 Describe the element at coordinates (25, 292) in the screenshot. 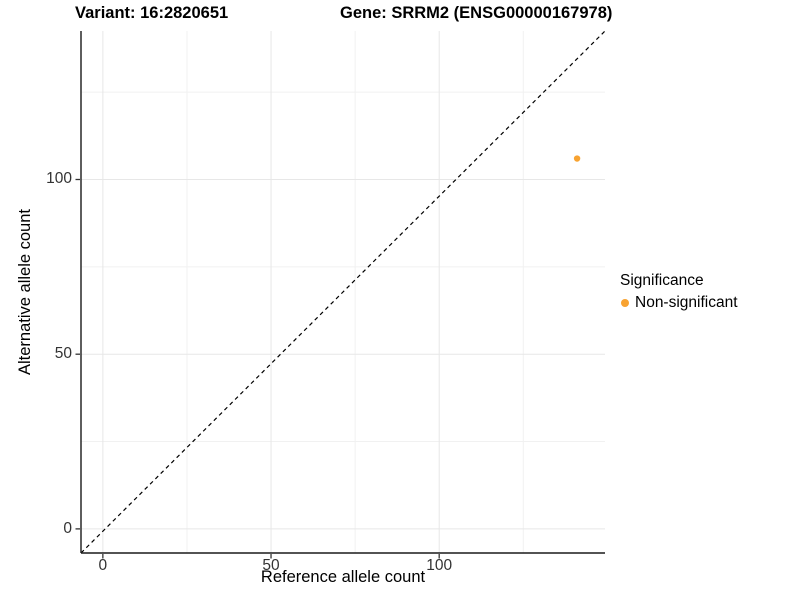

I see `y-axis-title: Alternative allele count` at that location.